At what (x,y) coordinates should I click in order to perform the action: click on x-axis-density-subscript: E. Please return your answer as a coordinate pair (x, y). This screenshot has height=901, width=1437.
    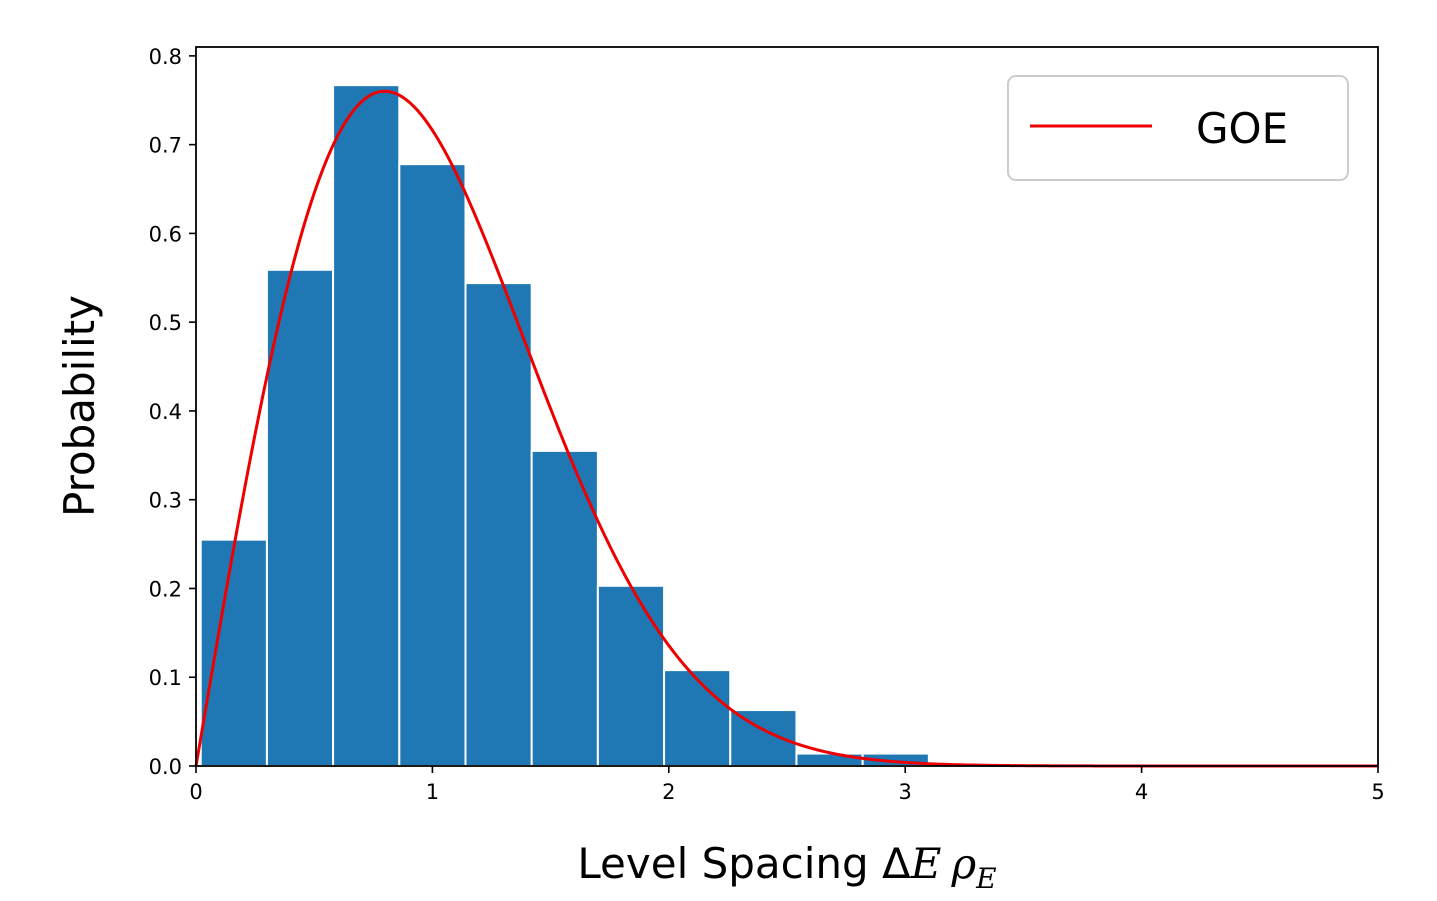
    Looking at the image, I should click on (985, 878).